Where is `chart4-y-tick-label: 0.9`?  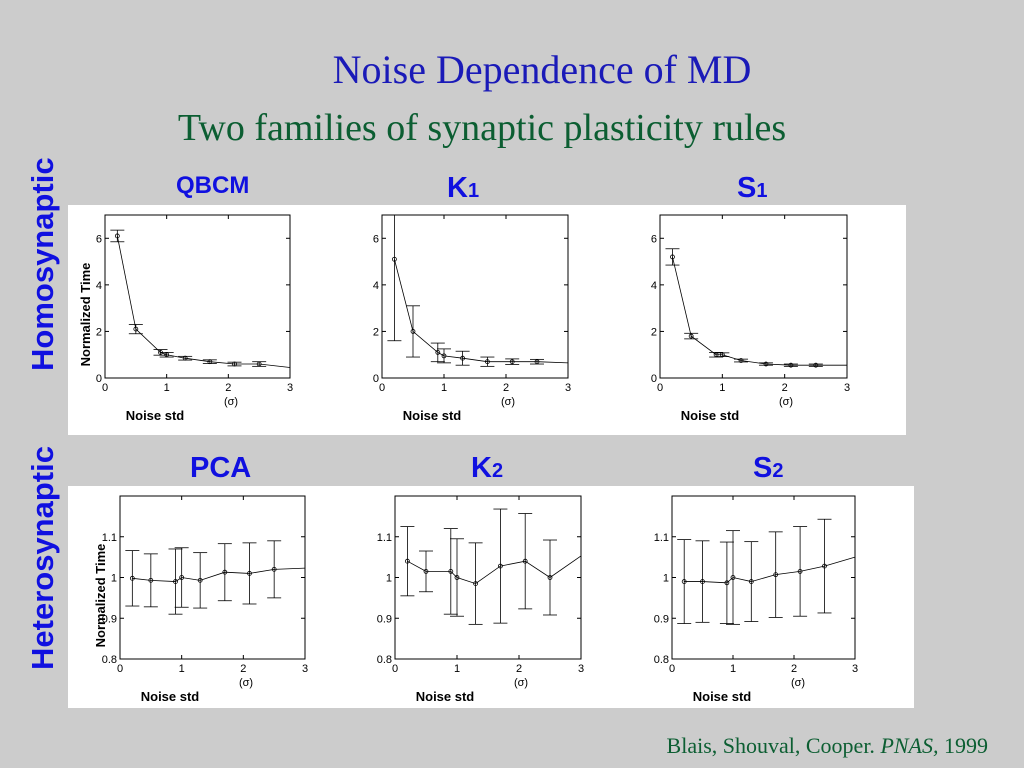 chart4-y-tick-label: 0.9 is located at coordinates (109, 619).